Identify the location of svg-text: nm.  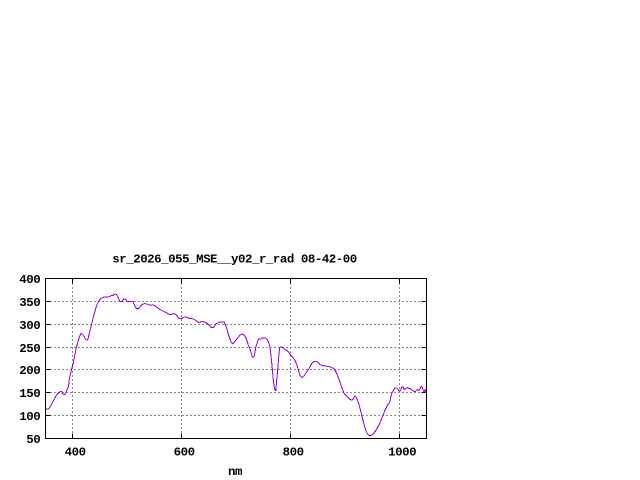
(235, 472).